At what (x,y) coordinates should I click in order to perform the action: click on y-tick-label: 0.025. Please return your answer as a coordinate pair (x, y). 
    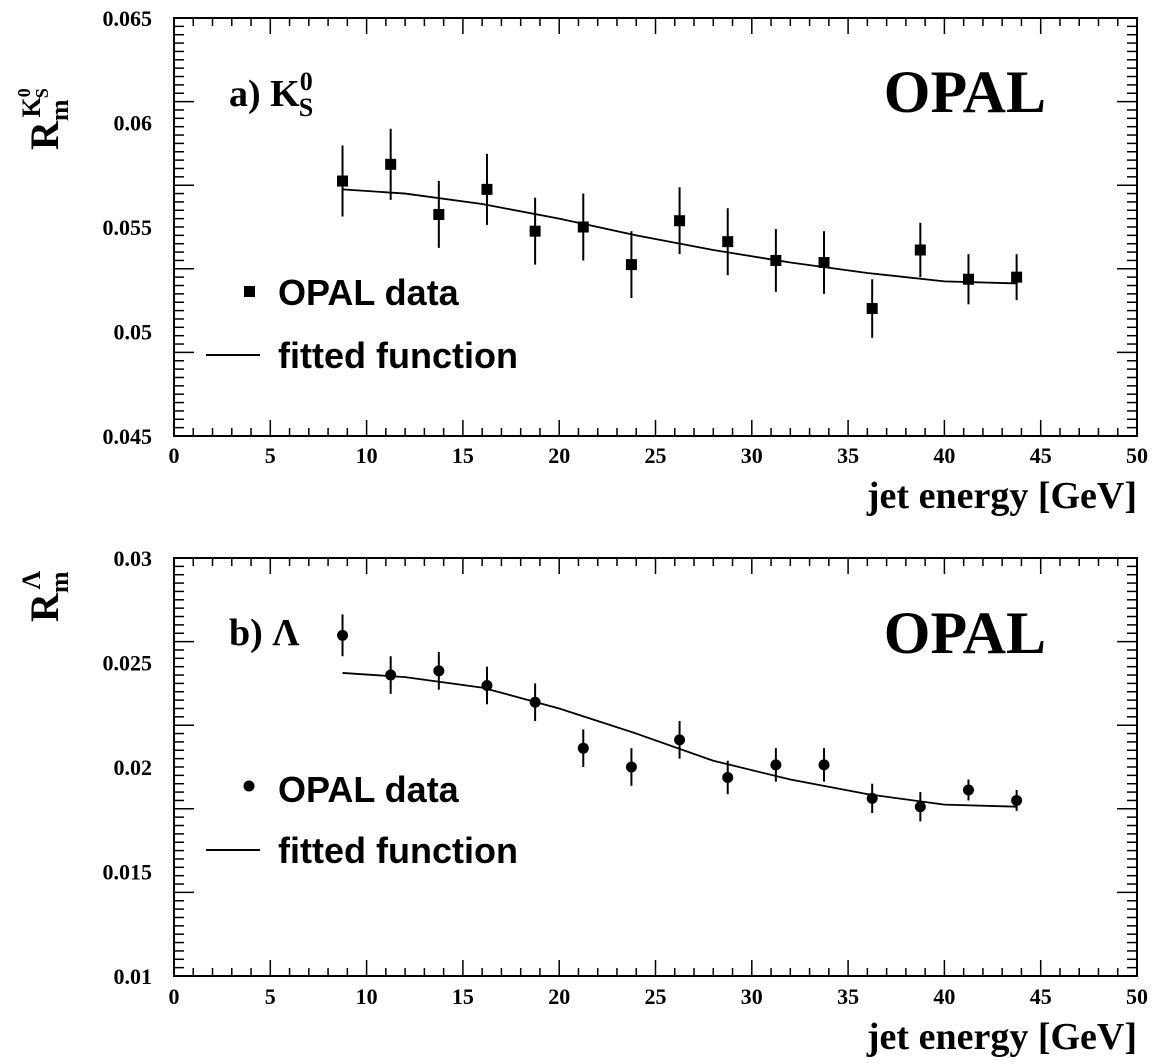
    Looking at the image, I should click on (128, 663).